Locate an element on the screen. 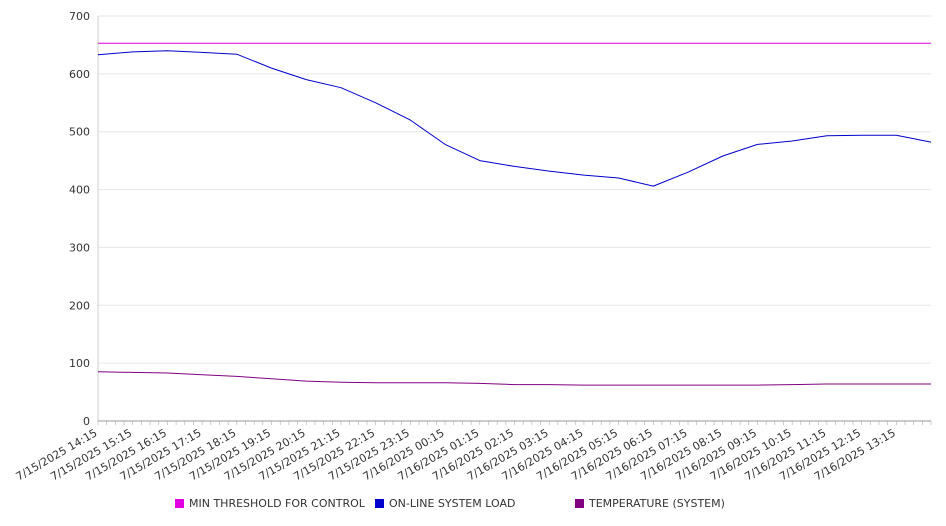 This screenshot has width=946, height=526. y-tick-label-600: 600 is located at coordinates (79, 74).